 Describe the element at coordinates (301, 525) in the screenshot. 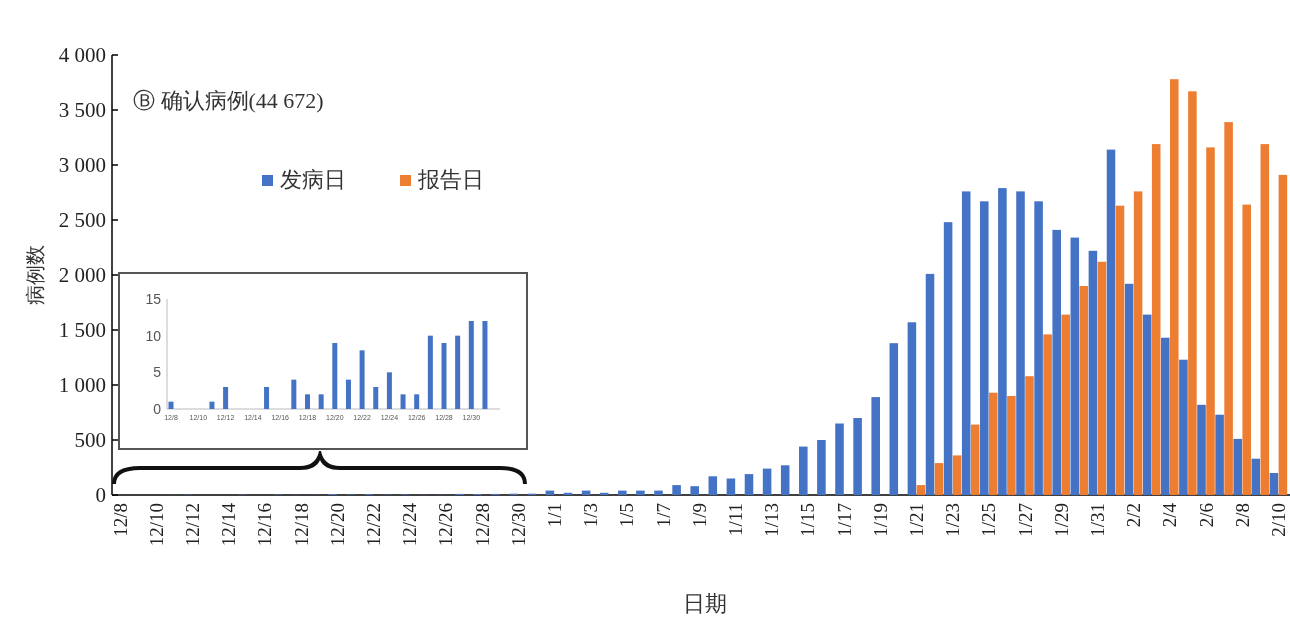

I see `x-tick-label: 12/18` at that location.